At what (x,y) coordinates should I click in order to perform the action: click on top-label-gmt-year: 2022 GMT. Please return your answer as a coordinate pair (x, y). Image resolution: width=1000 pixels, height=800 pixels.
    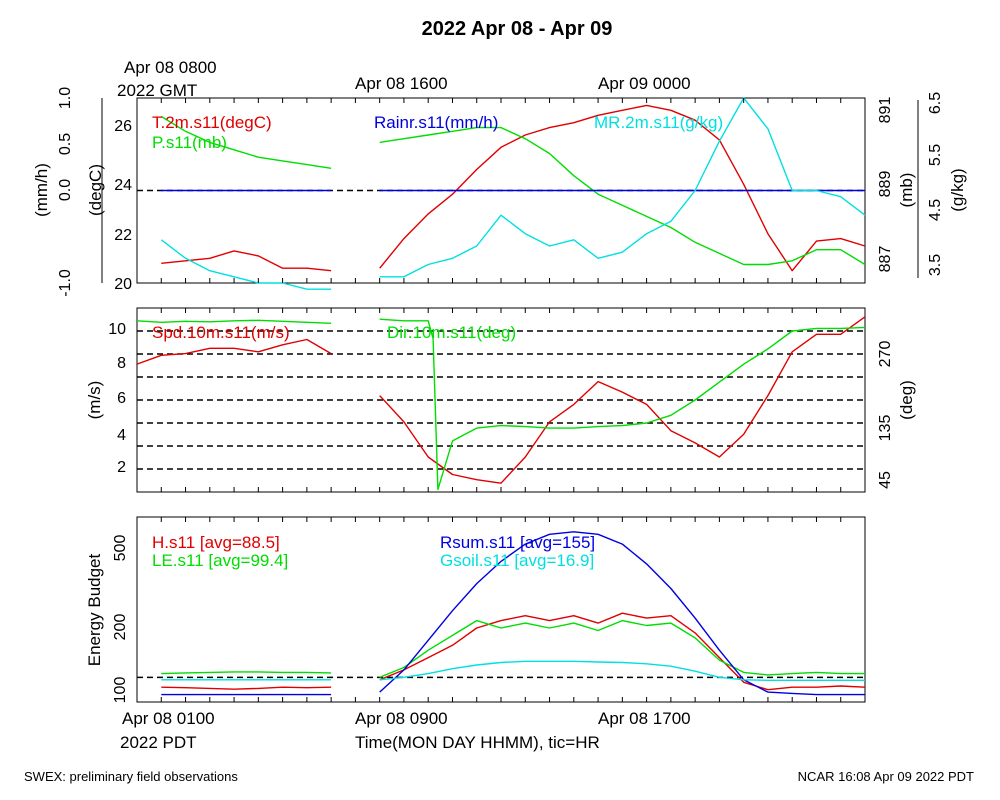
    Looking at the image, I should click on (157, 90).